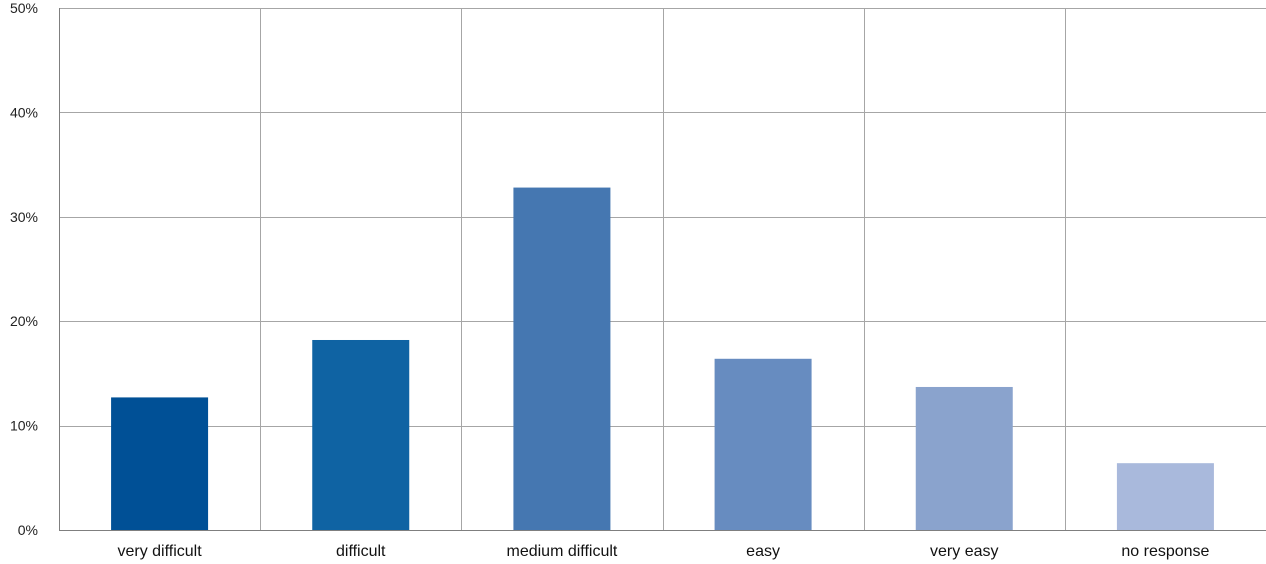 This screenshot has width=1266, height=564. Describe the element at coordinates (28, 530) in the screenshot. I see `y-tick-label: 0%` at that location.